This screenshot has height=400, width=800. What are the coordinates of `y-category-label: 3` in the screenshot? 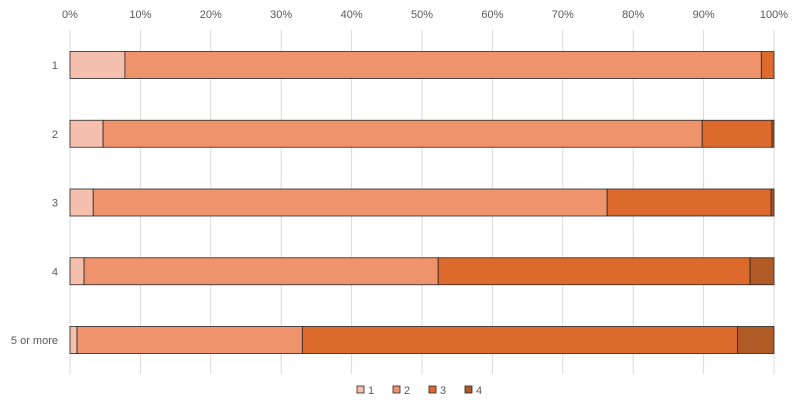 It's located at (55, 204).